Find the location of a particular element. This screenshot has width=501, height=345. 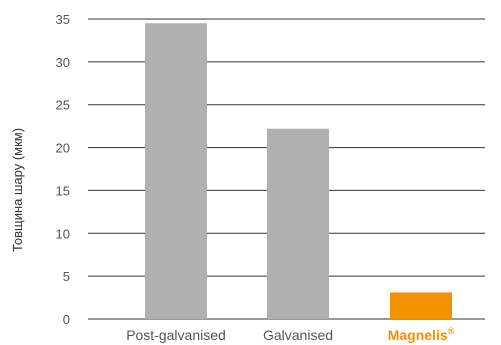

registered-mark: ® is located at coordinates (451, 331).